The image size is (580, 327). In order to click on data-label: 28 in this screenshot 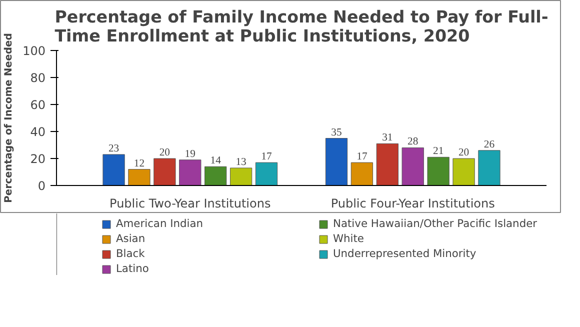, I will do `click(413, 142)`.